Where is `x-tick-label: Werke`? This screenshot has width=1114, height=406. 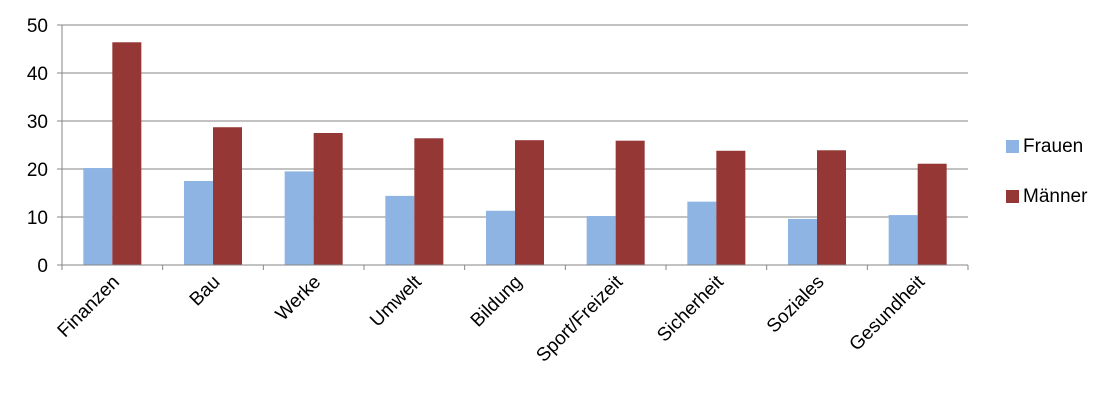 x-tick-label: Werke is located at coordinates (298, 298).